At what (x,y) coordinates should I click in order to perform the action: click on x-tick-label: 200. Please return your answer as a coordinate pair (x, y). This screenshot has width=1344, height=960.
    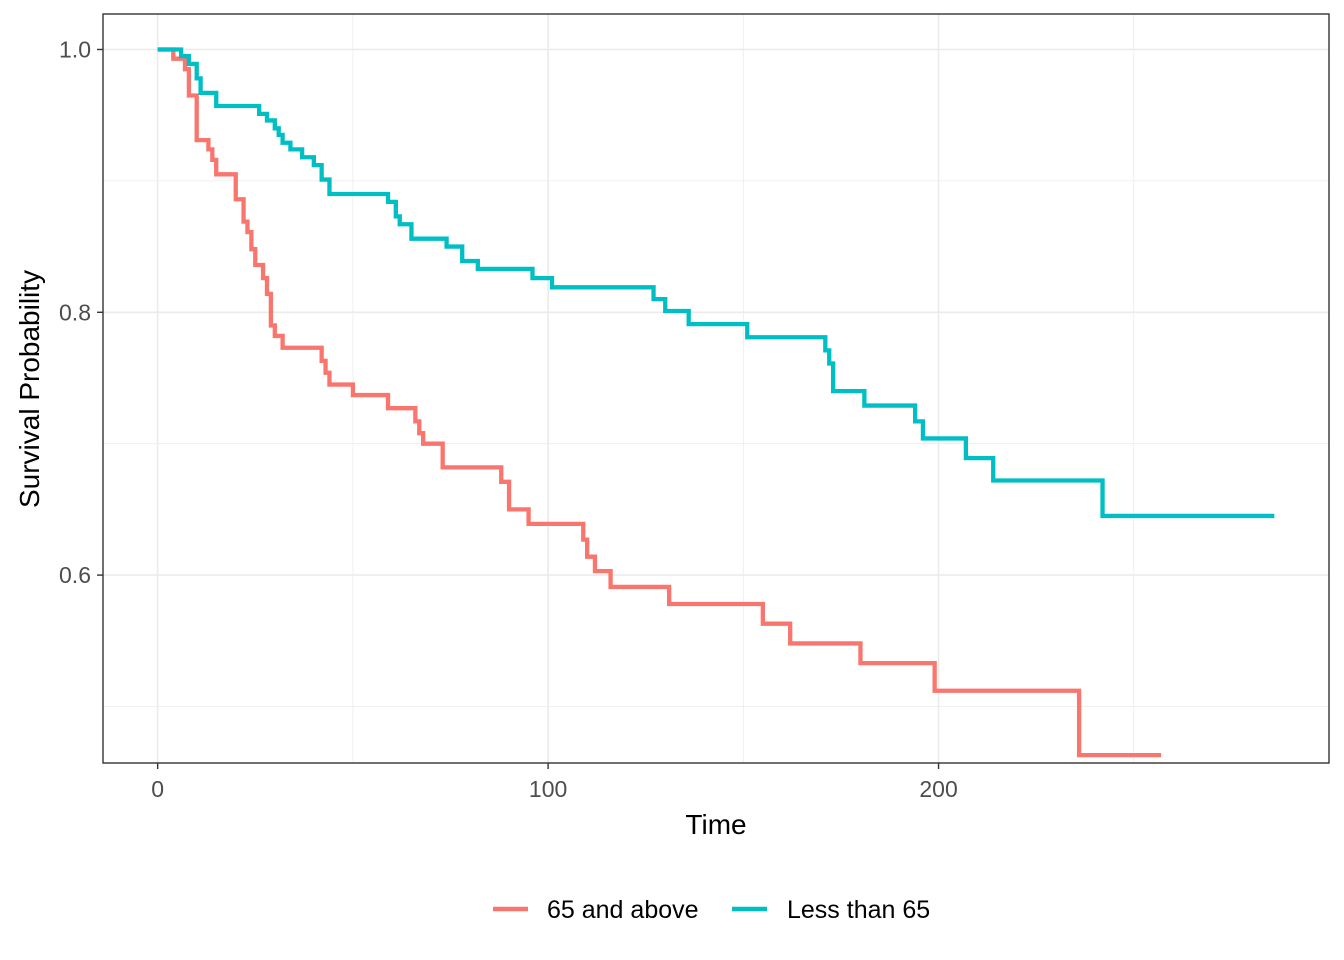
    Looking at the image, I should click on (938, 789).